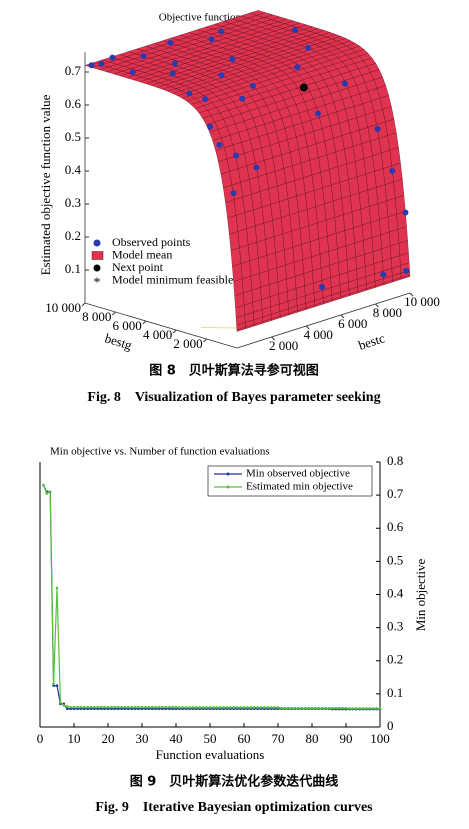 The height and width of the screenshot is (829, 469). Describe the element at coordinates (142, 738) in the screenshot. I see `x-tick-label: 30` at that location.